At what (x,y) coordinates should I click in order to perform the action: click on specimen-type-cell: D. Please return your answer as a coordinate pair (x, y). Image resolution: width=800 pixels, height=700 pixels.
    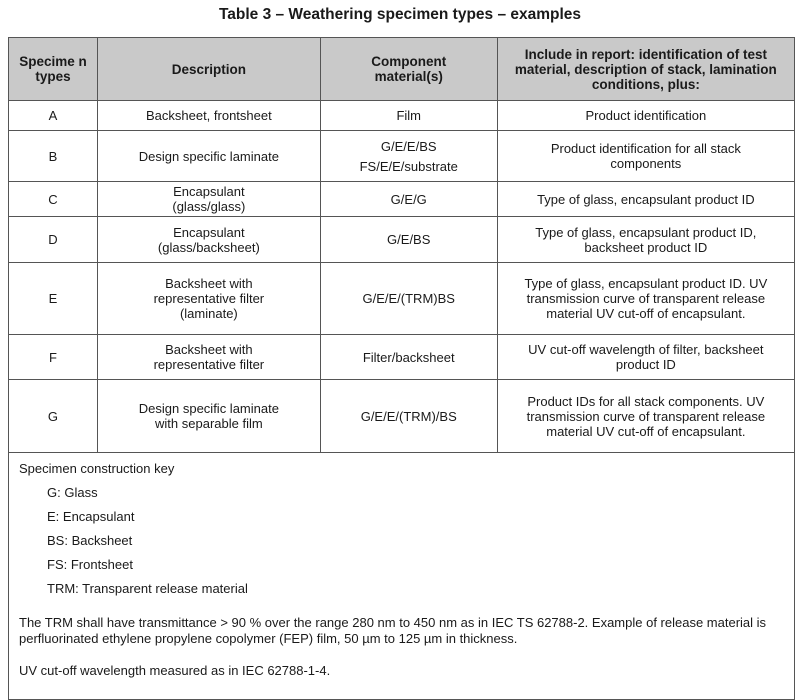
    Looking at the image, I should click on (53, 239).